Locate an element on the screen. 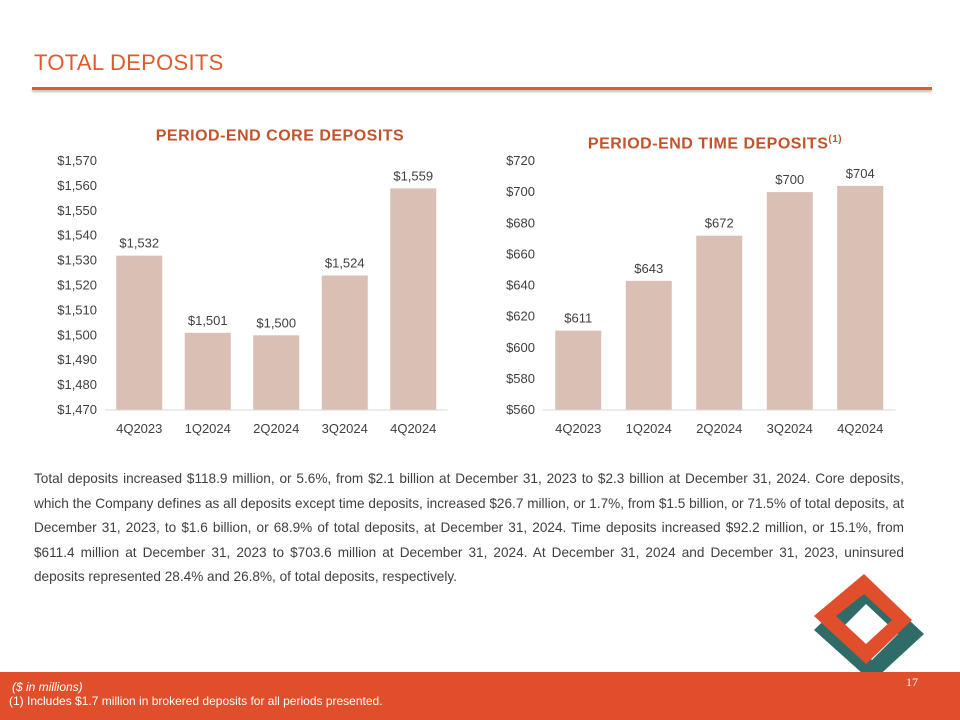 The image size is (960, 720). time-bar-4Q2023 is located at coordinates (578, 370).